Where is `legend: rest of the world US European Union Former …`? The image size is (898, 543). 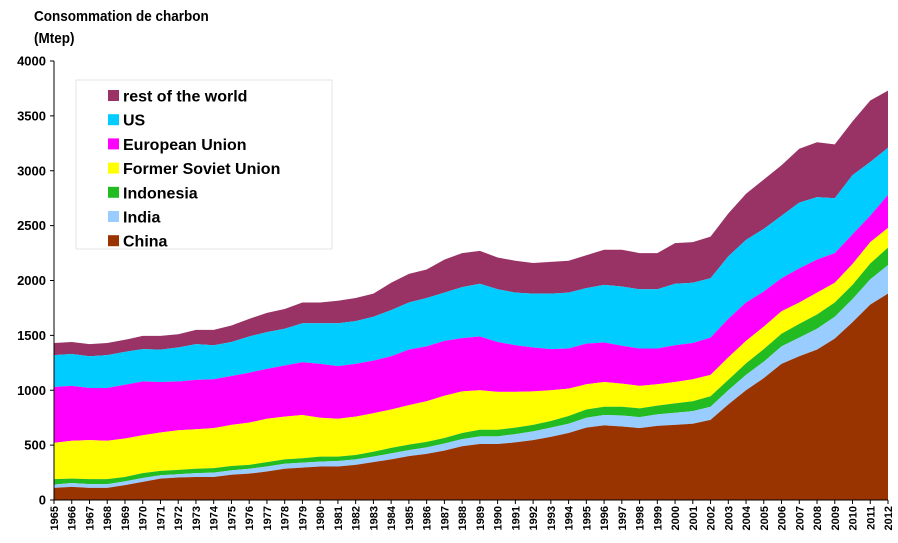
legend: rest of the world US European Union Former … is located at coordinates (204, 165).